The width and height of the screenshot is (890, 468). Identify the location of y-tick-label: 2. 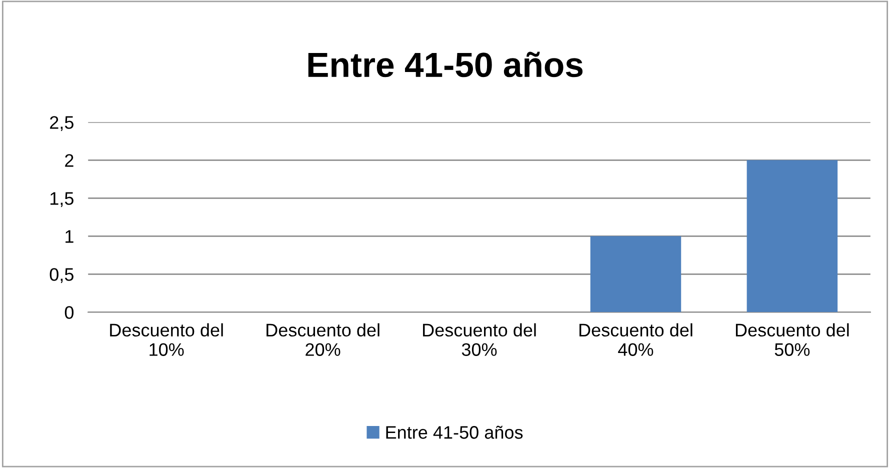
(69, 160).